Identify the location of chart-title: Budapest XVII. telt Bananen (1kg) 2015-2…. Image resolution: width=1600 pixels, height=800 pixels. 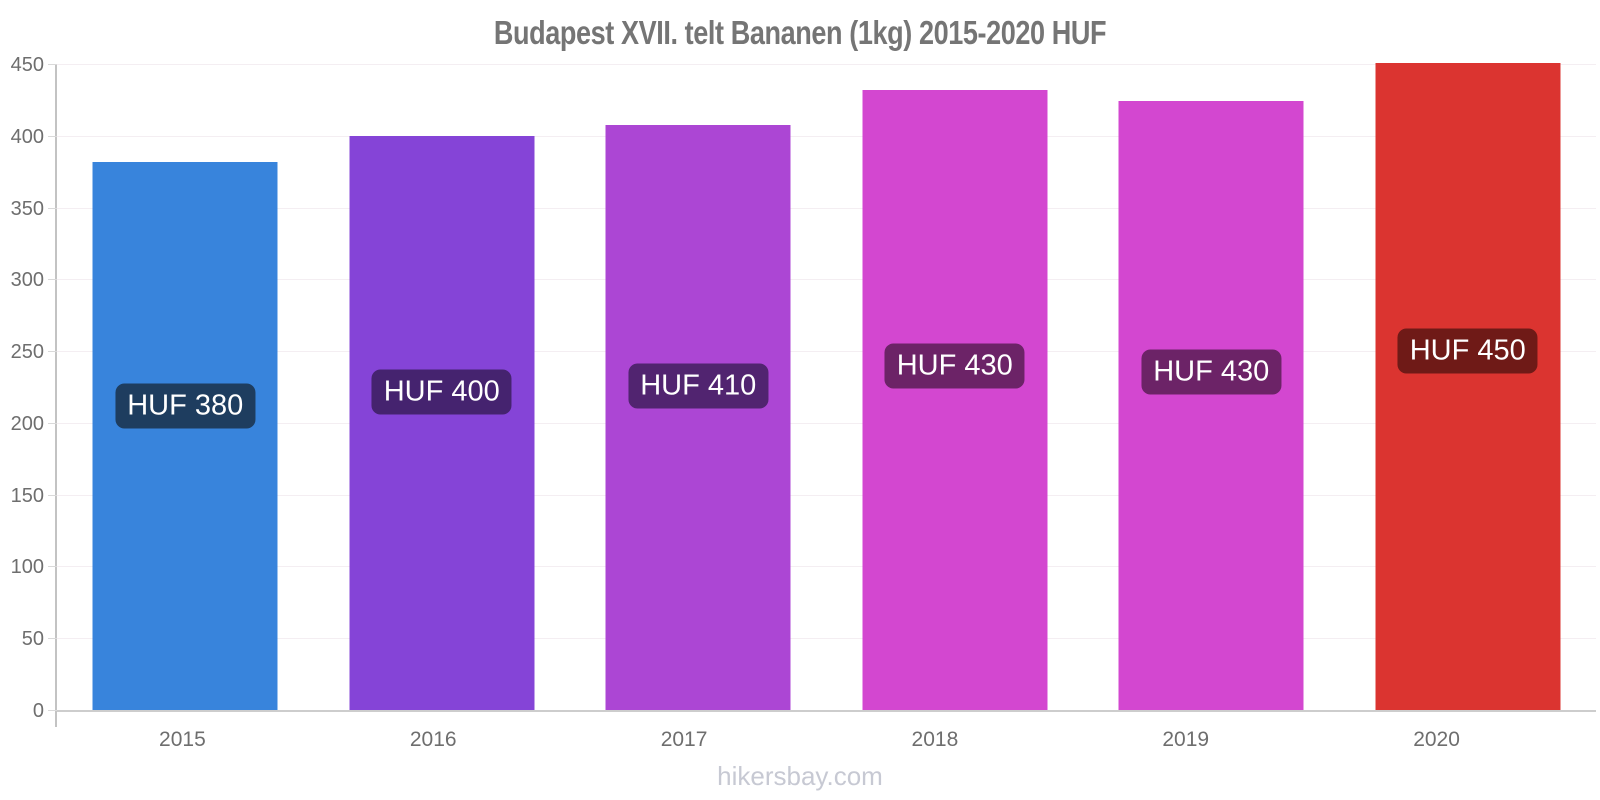
(800, 32).